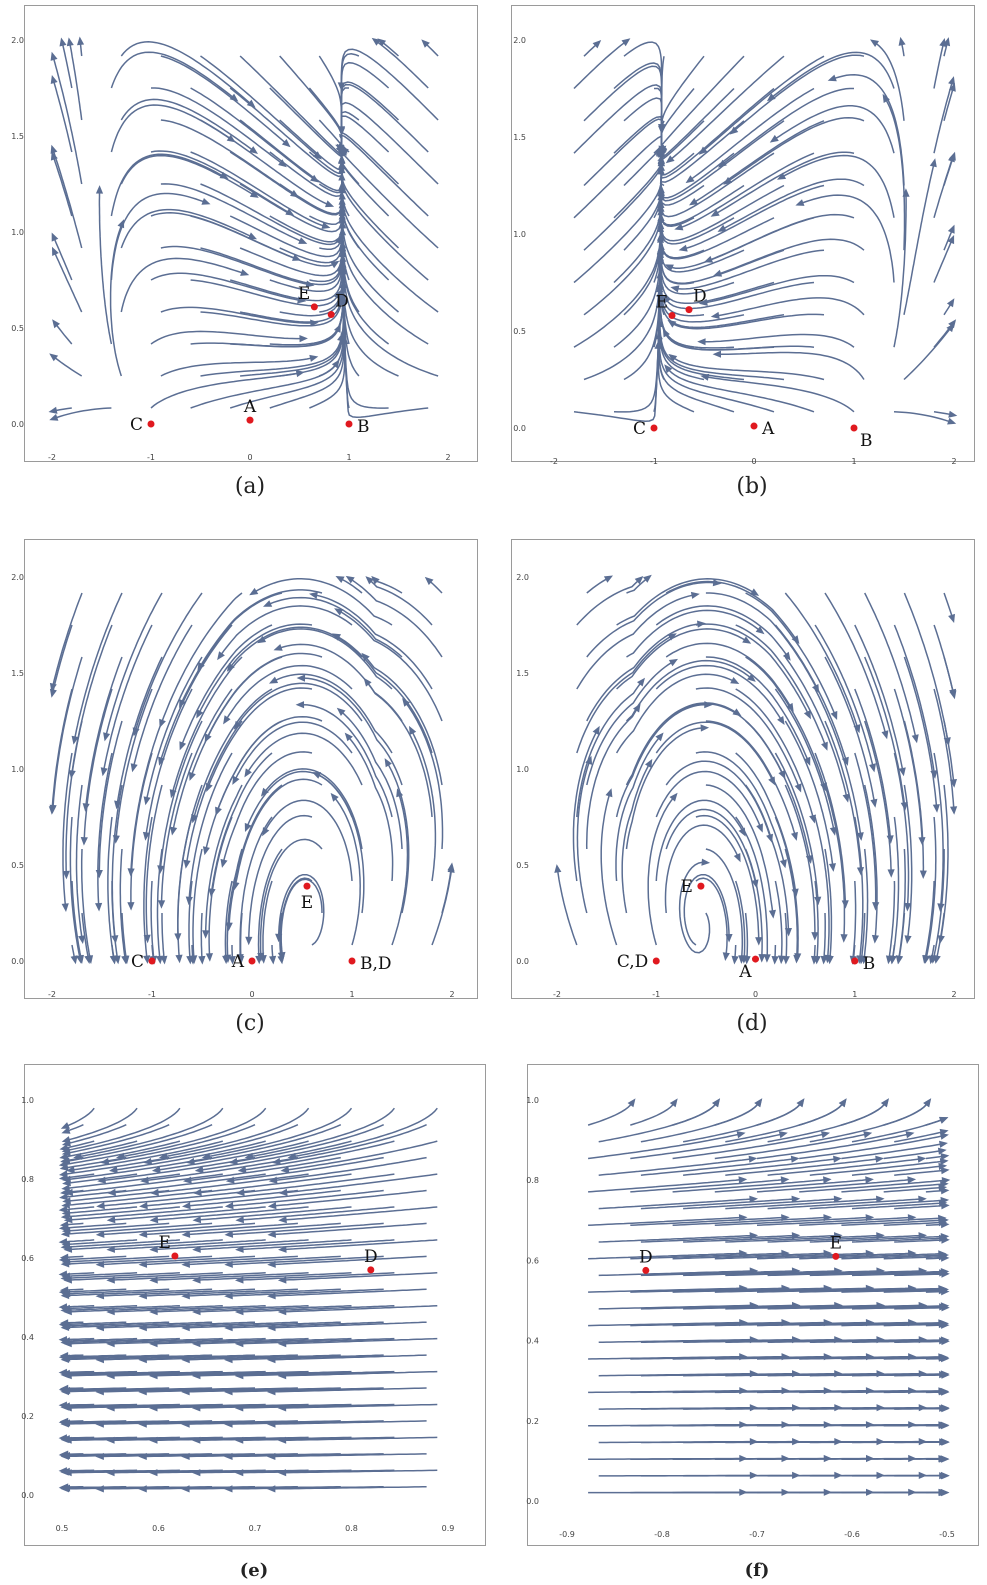 The image size is (987, 1585). I want to click on x-tick-label: -2, so click(52, 994).